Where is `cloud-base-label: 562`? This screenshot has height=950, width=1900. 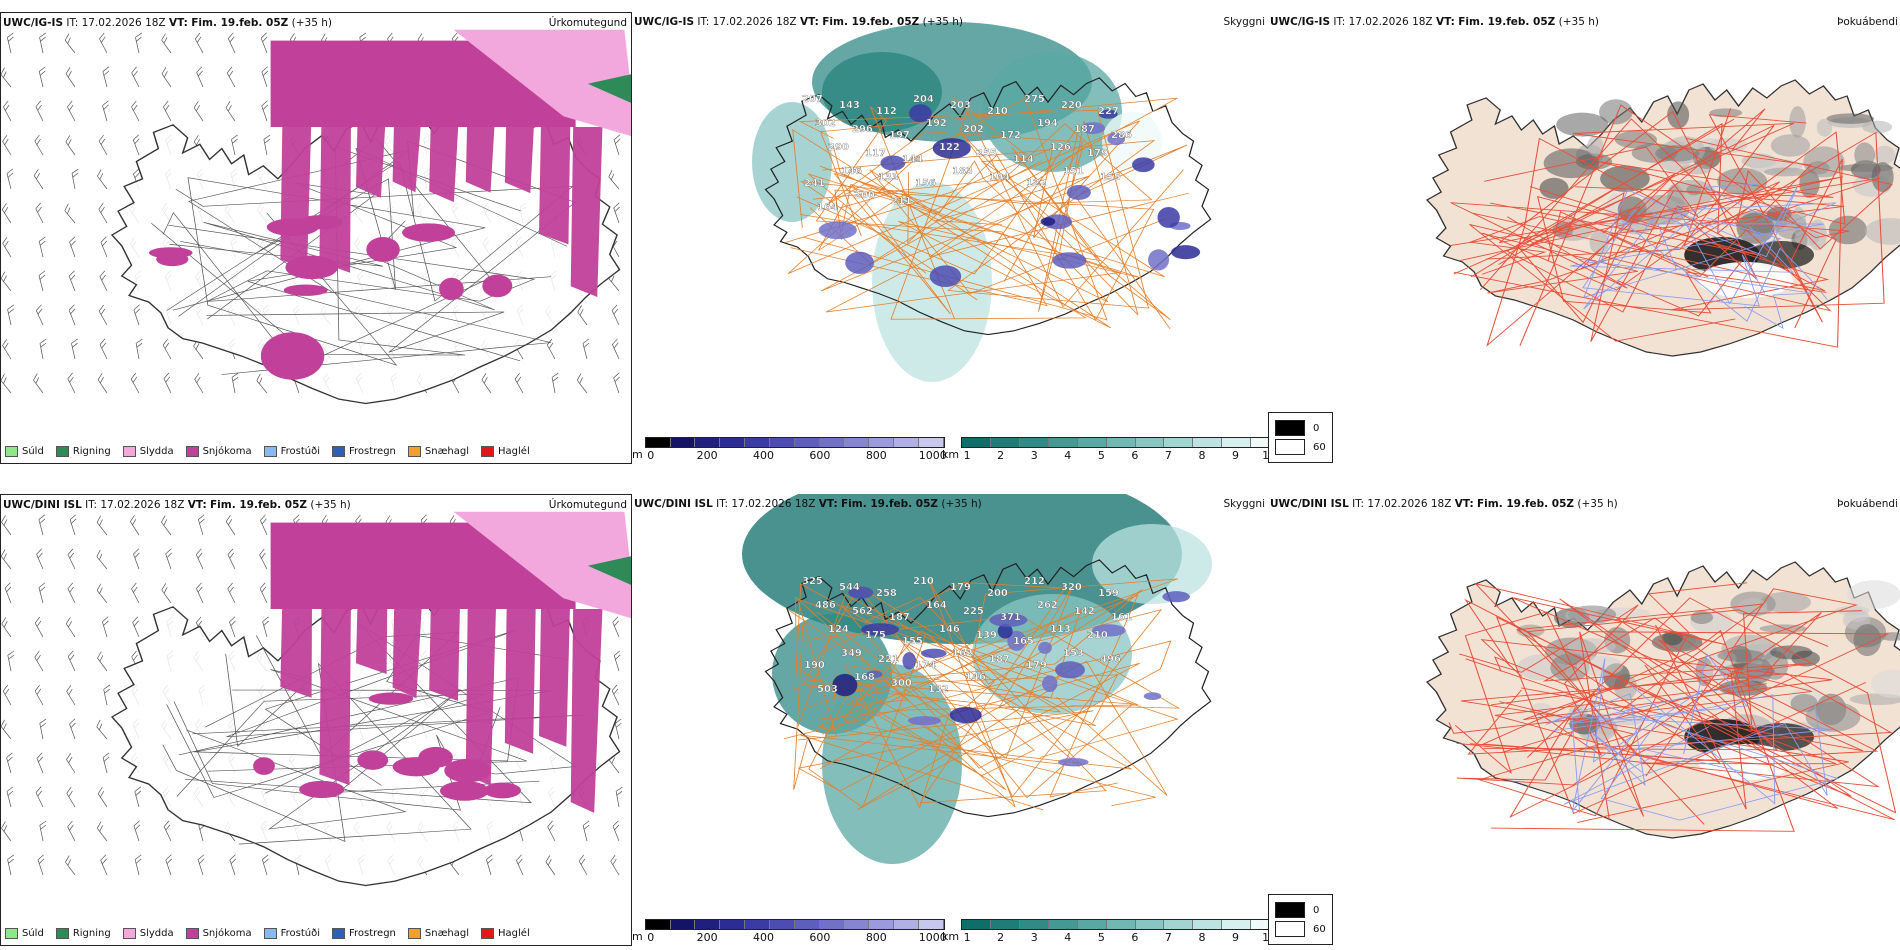
cloud-base-label: 562 is located at coordinates (862, 611).